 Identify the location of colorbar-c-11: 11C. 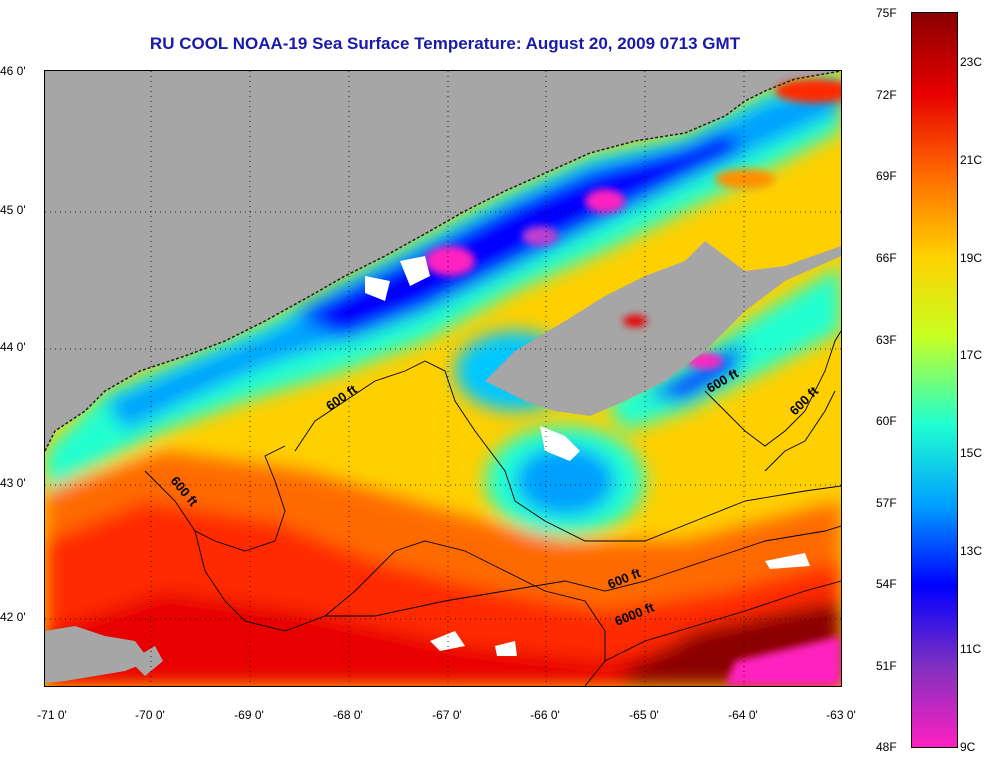
(971, 649).